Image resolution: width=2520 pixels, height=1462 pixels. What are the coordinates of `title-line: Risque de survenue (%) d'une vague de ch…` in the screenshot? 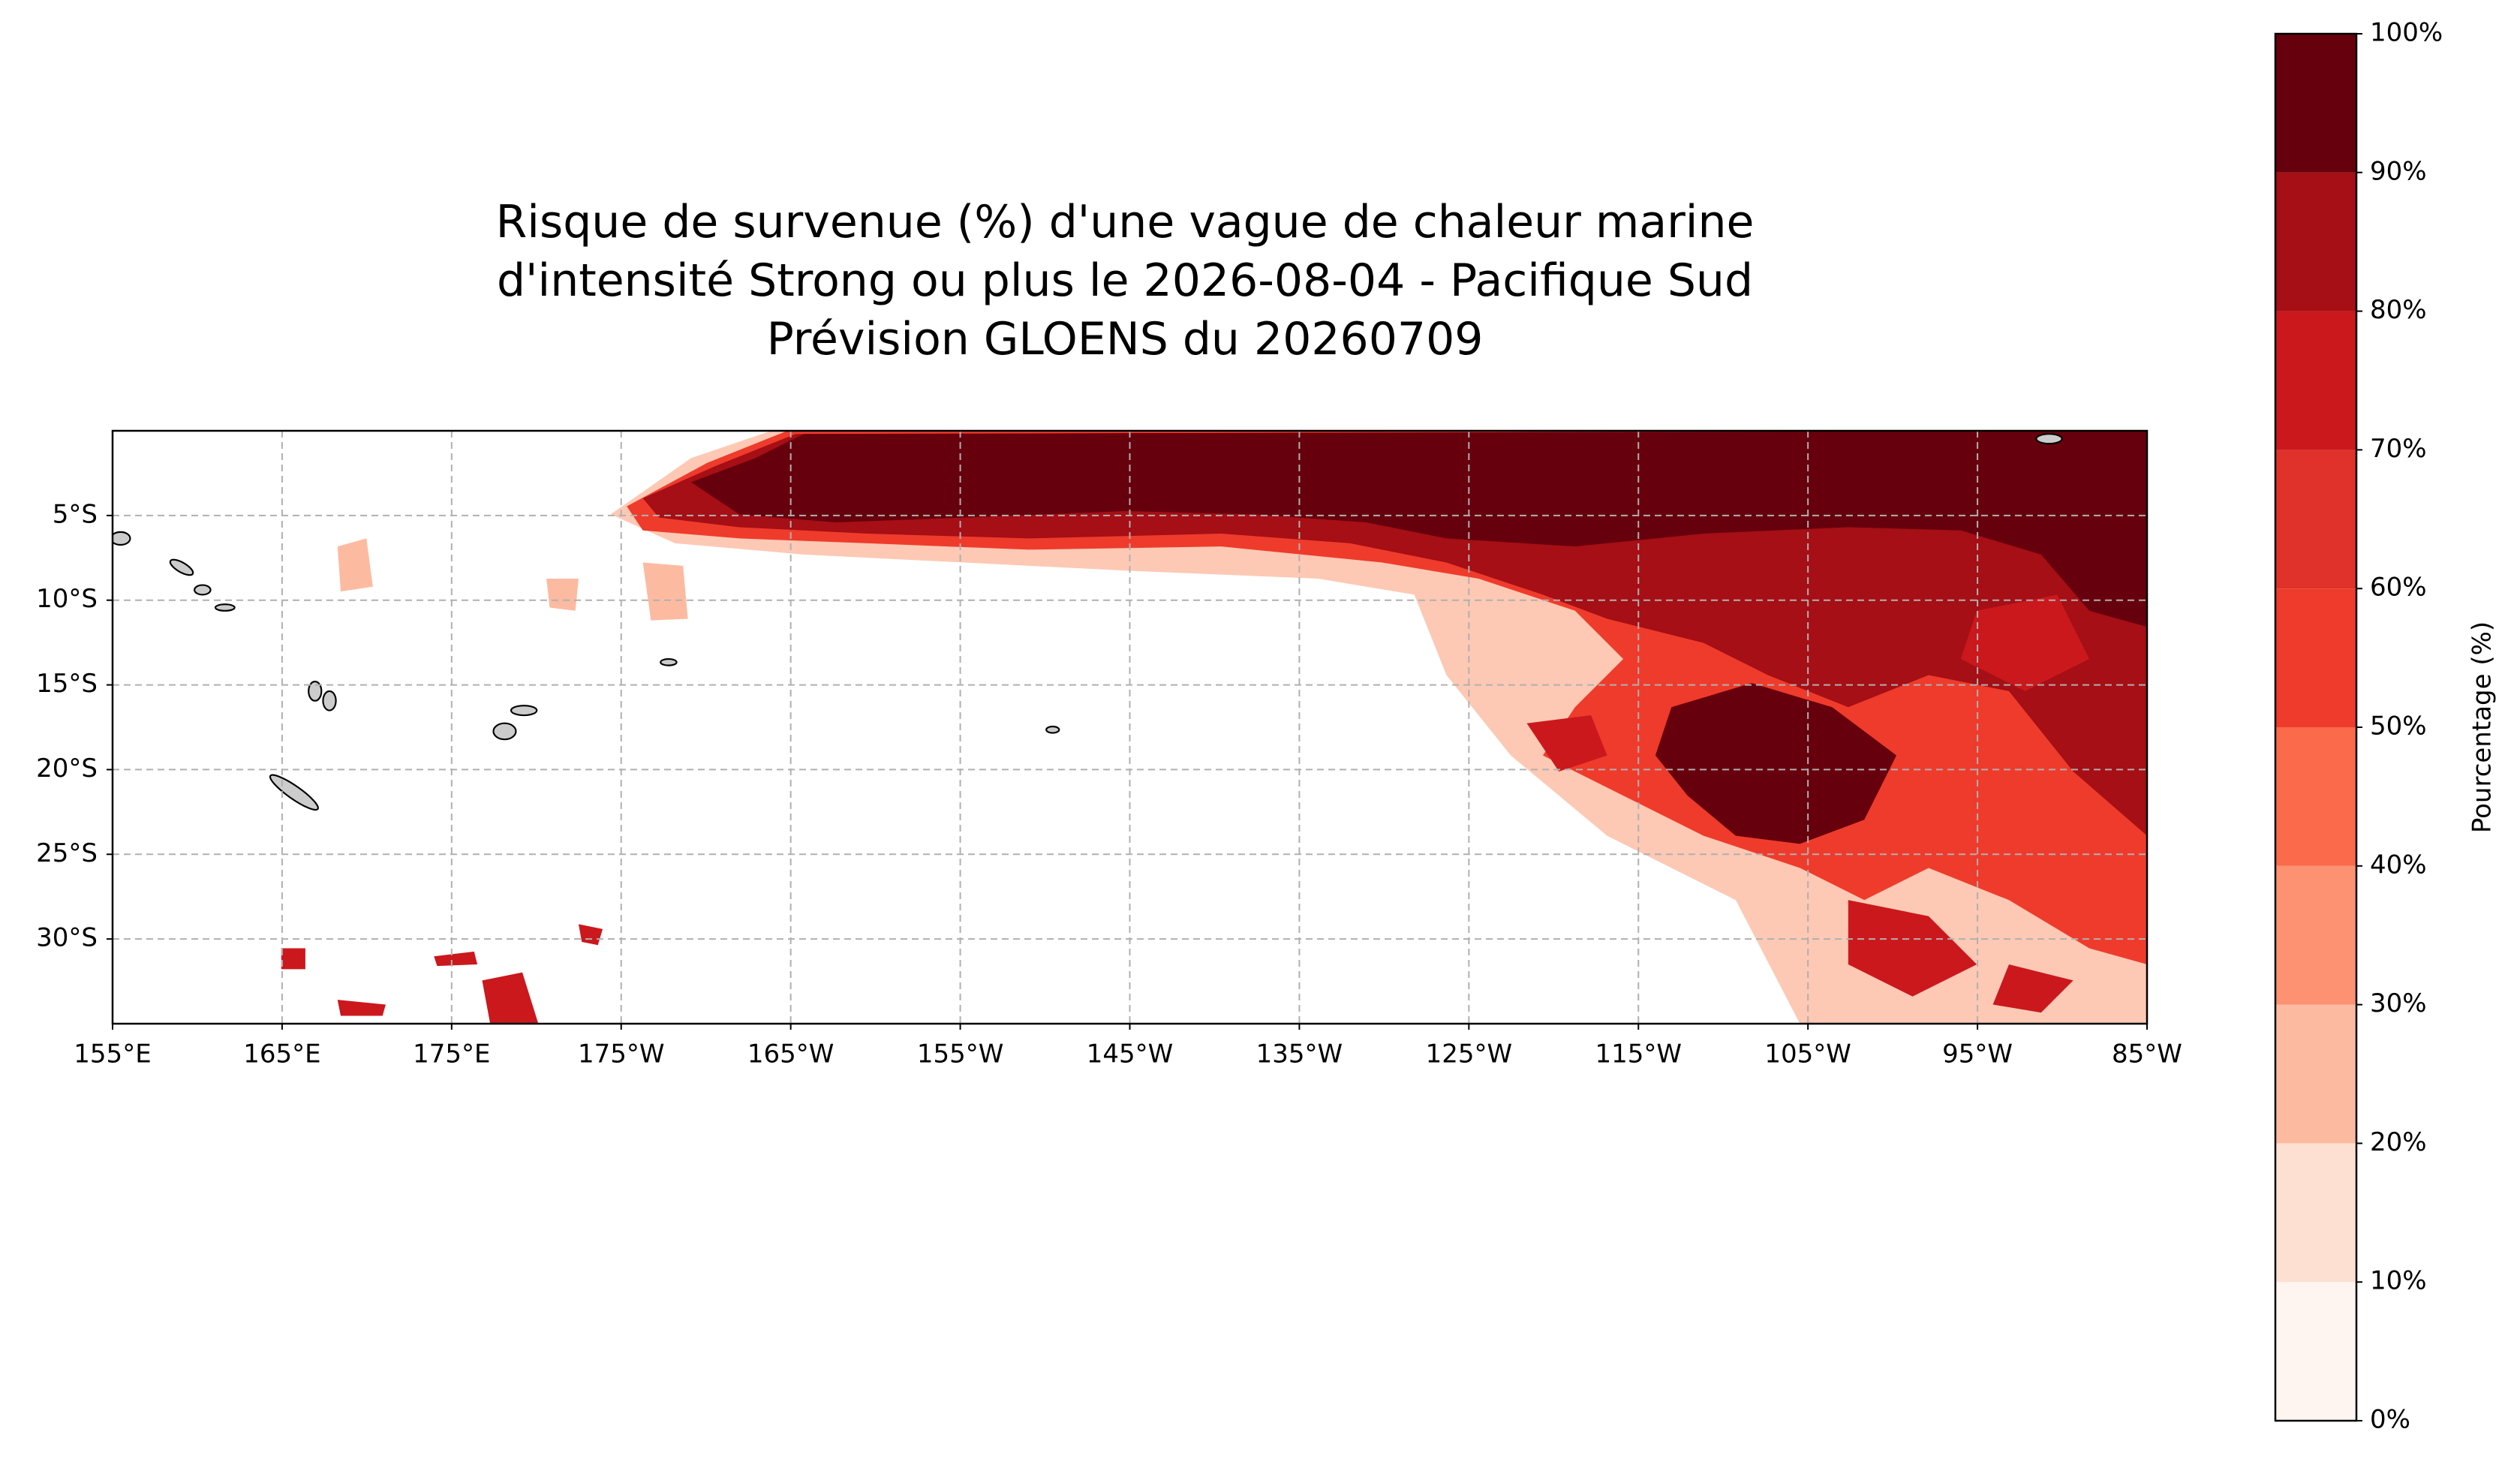 It's located at (1125, 222).